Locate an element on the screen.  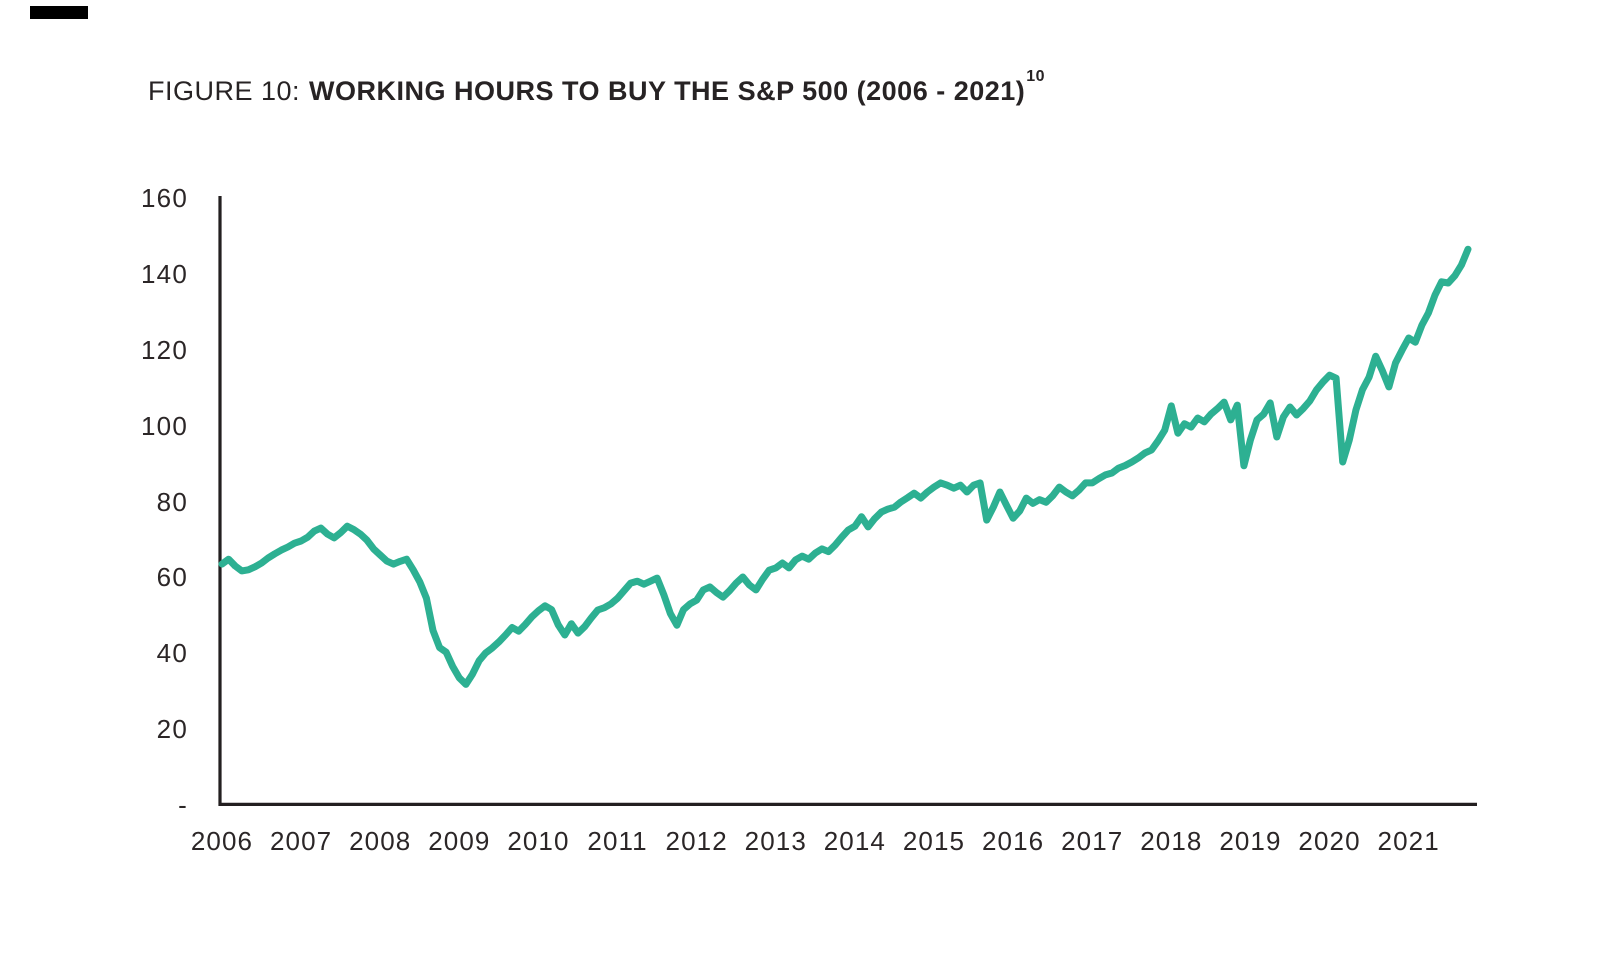
y-axis-tick-label: 80 is located at coordinates (172, 501).